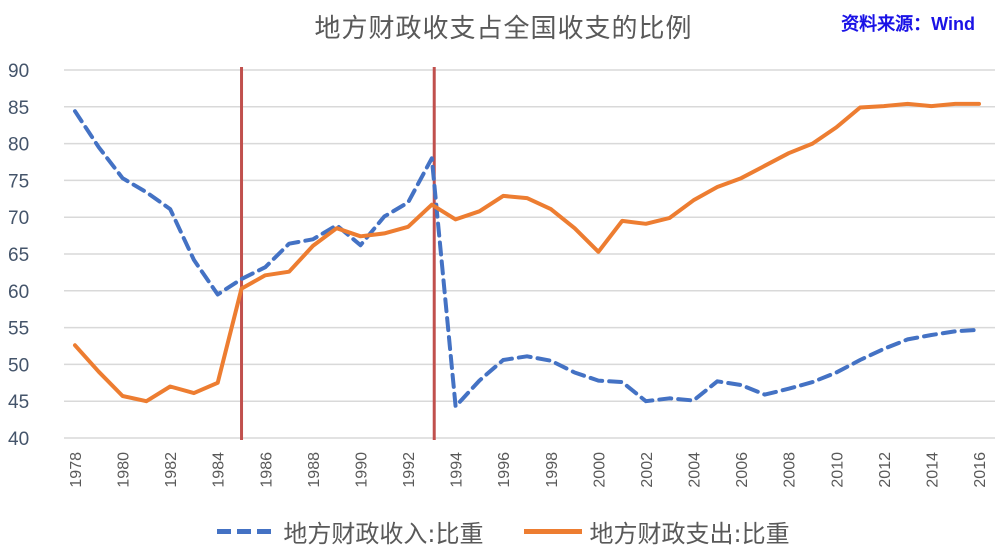  What do you see at coordinates (932, 470) in the screenshot?
I see `x-tick-label: 2014` at bounding box center [932, 470].